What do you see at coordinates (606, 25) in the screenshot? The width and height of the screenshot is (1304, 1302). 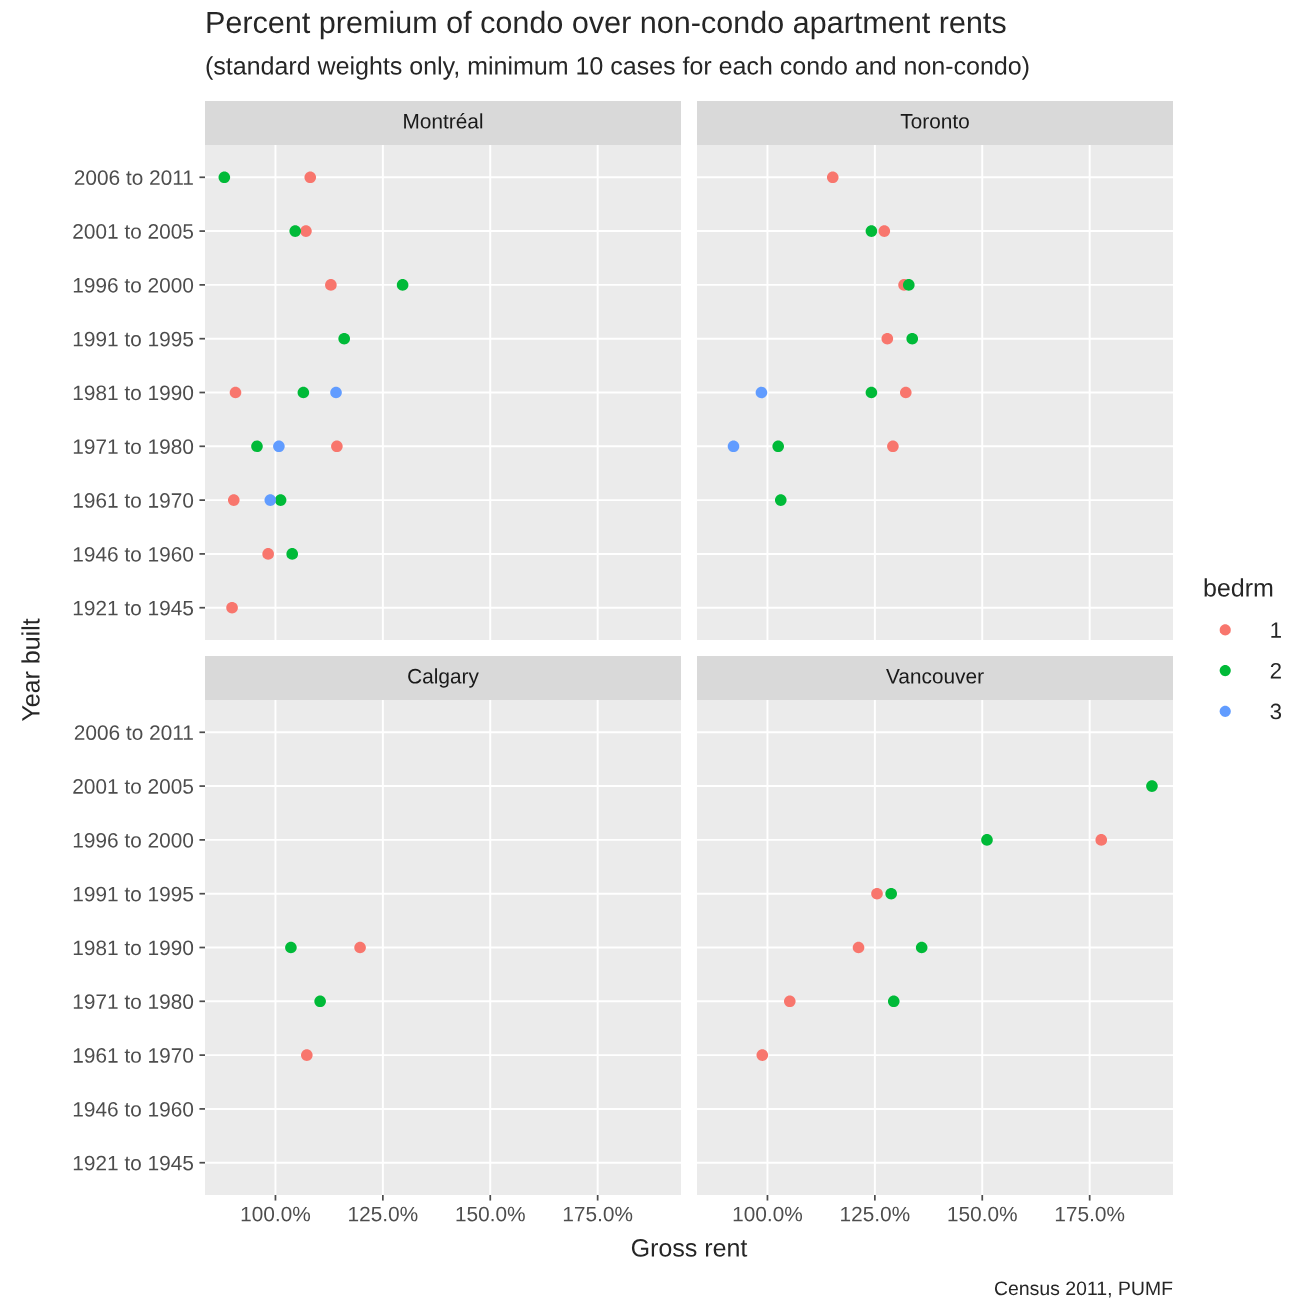 I see `text: Percent premium of condo over non-condo apartment rents` at bounding box center [606, 25].